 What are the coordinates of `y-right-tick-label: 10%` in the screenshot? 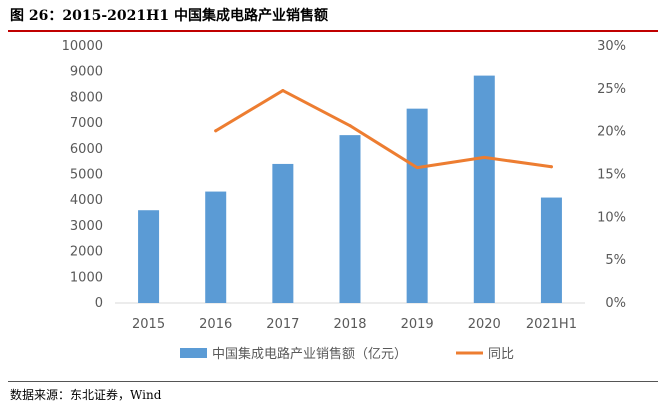 It's located at (611, 217).